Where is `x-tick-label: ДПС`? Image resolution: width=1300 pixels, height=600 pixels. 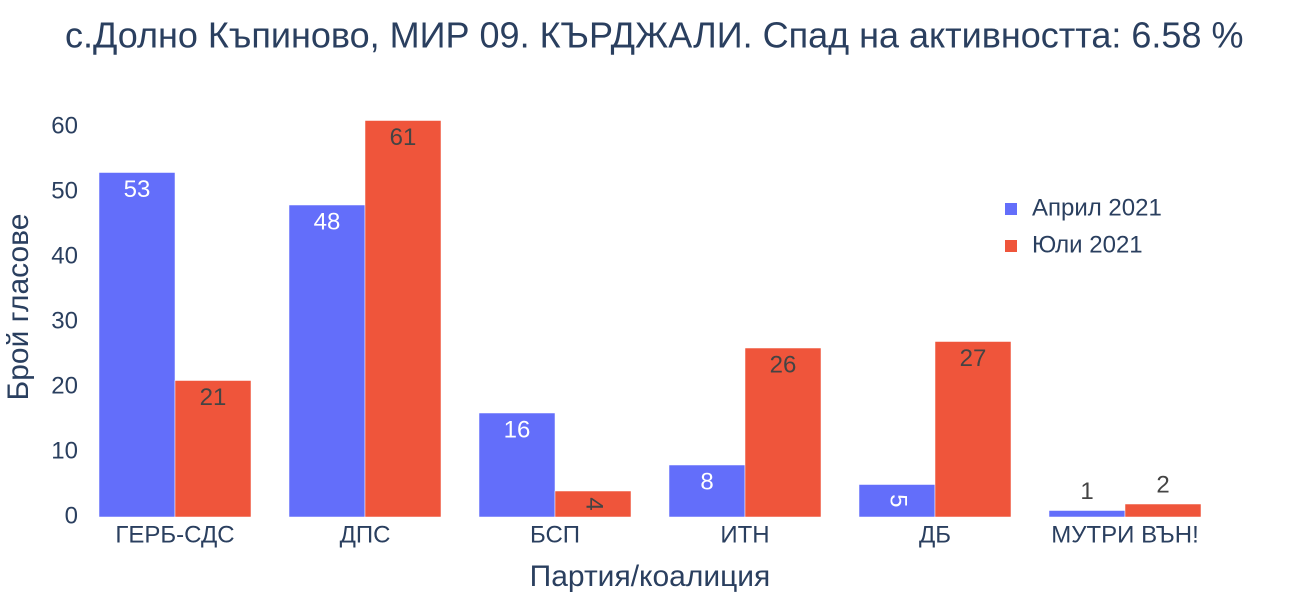
x-tick-label: ДПС is located at coordinates (365, 534).